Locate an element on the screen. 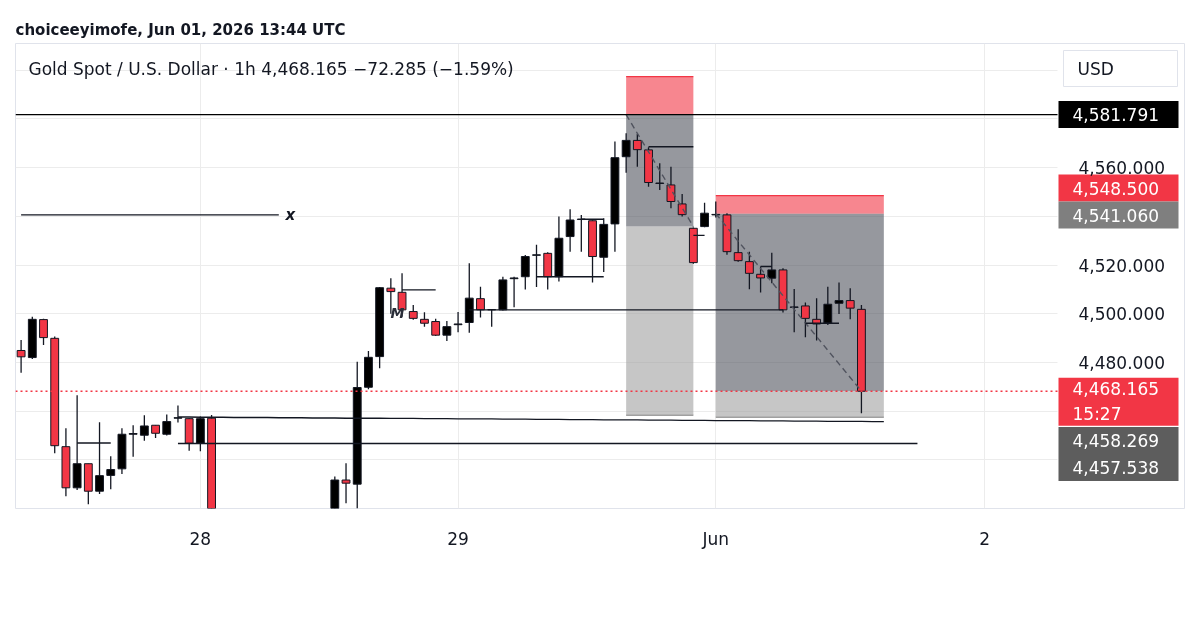 This screenshot has height=642, width=1200. text: 4,457.538 is located at coordinates (1116, 468).